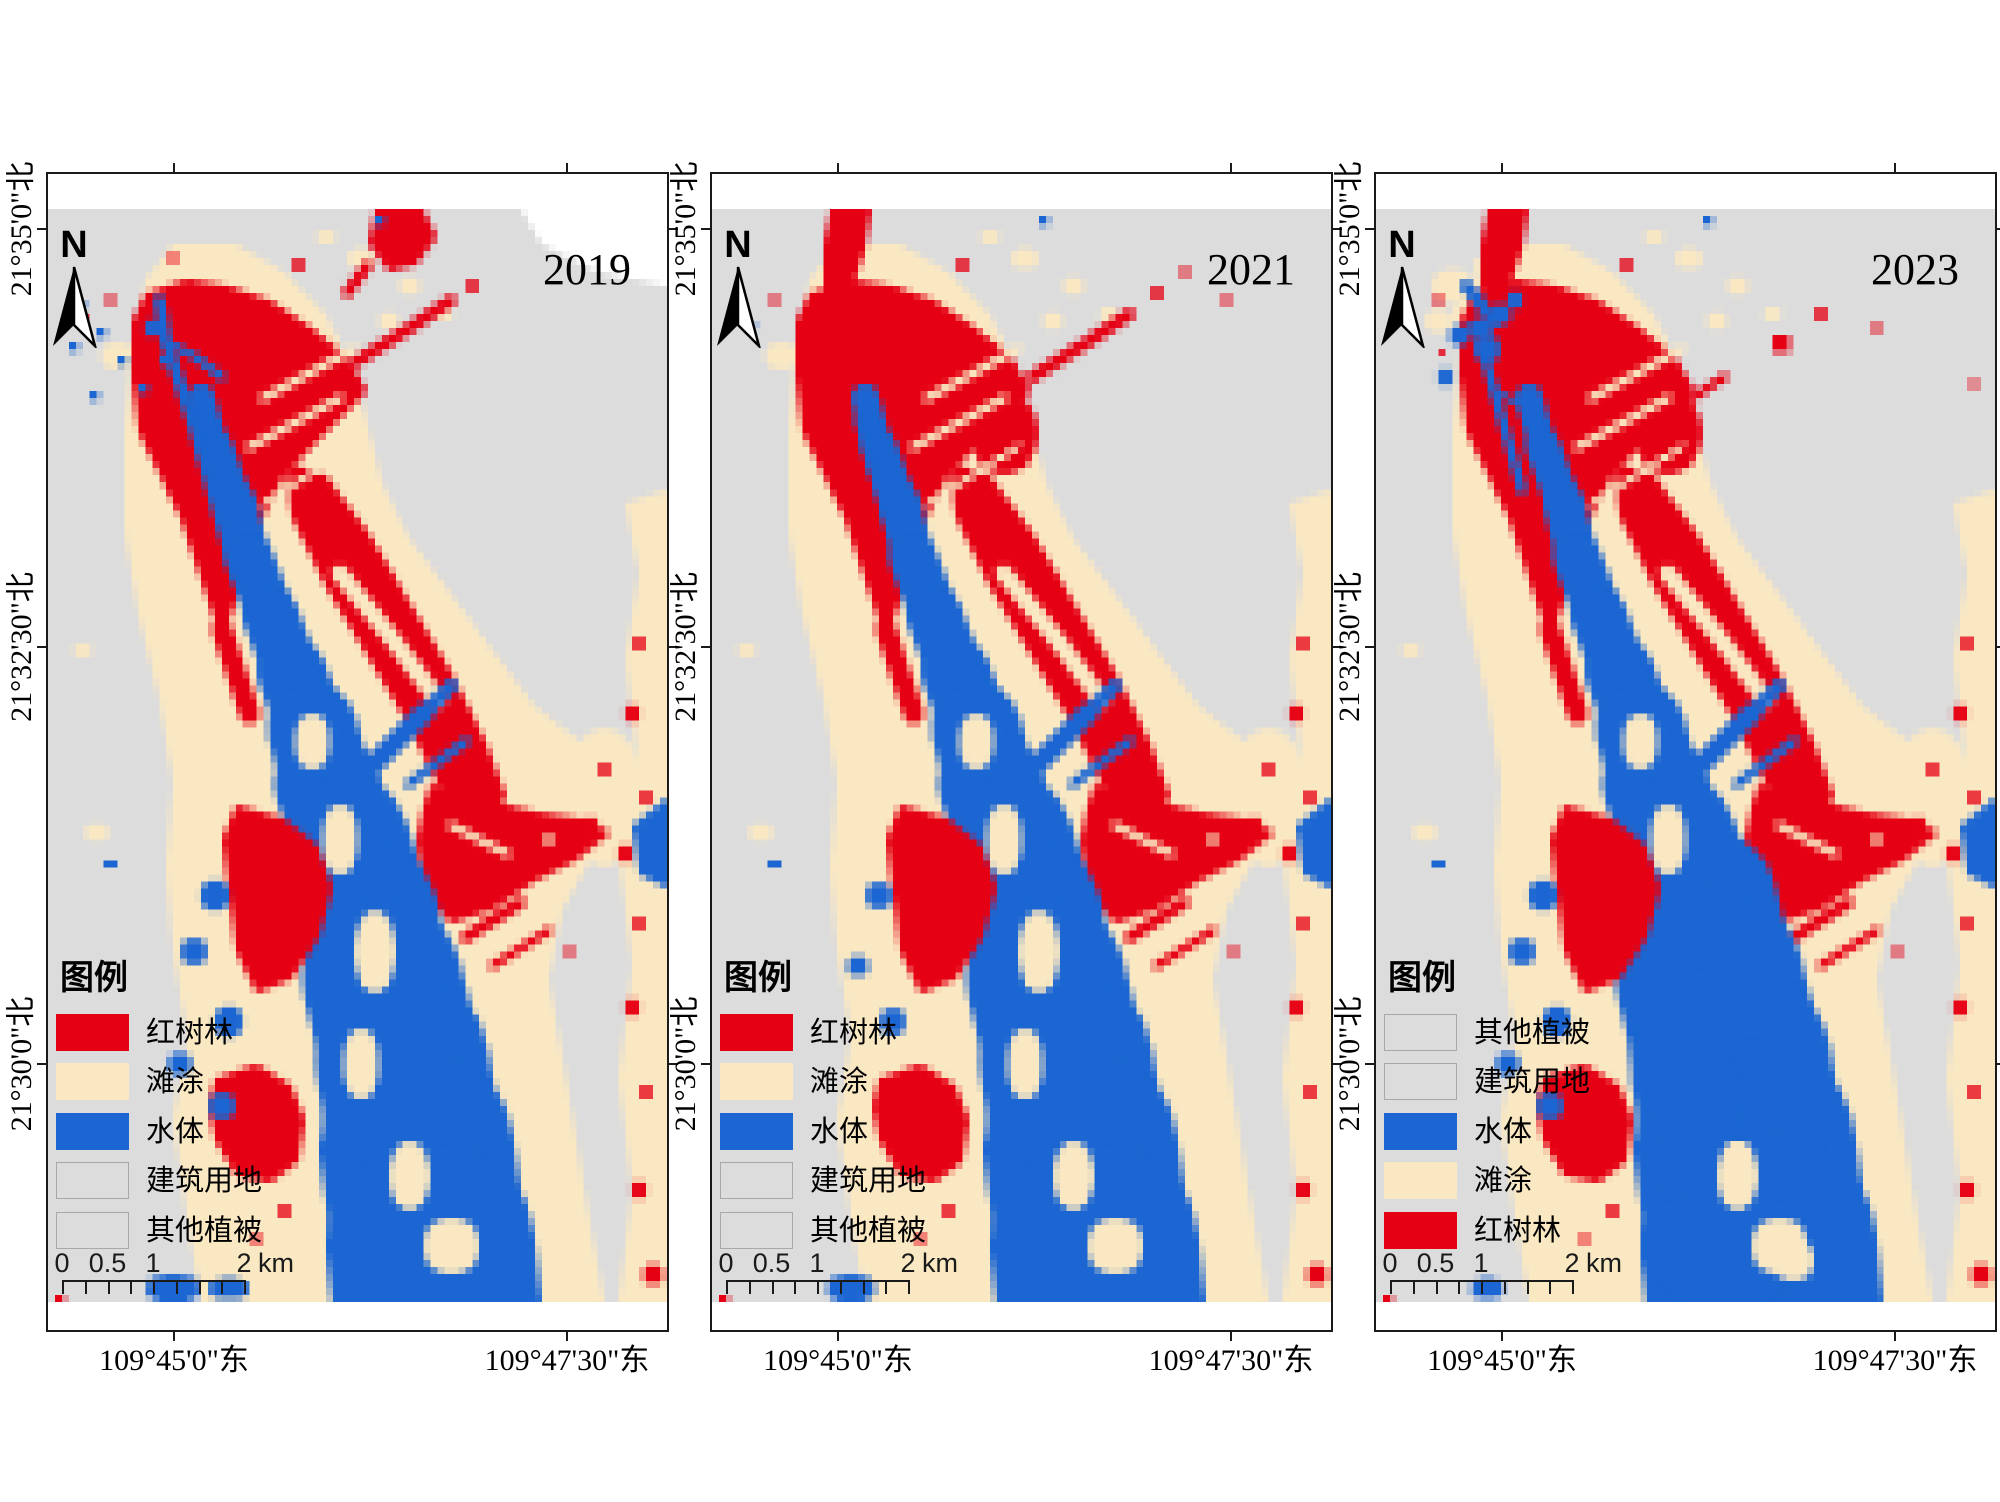 The height and width of the screenshot is (1502, 2000). Describe the element at coordinates (1481, 1263) in the screenshot. I see `scalebar-number: 1` at that location.